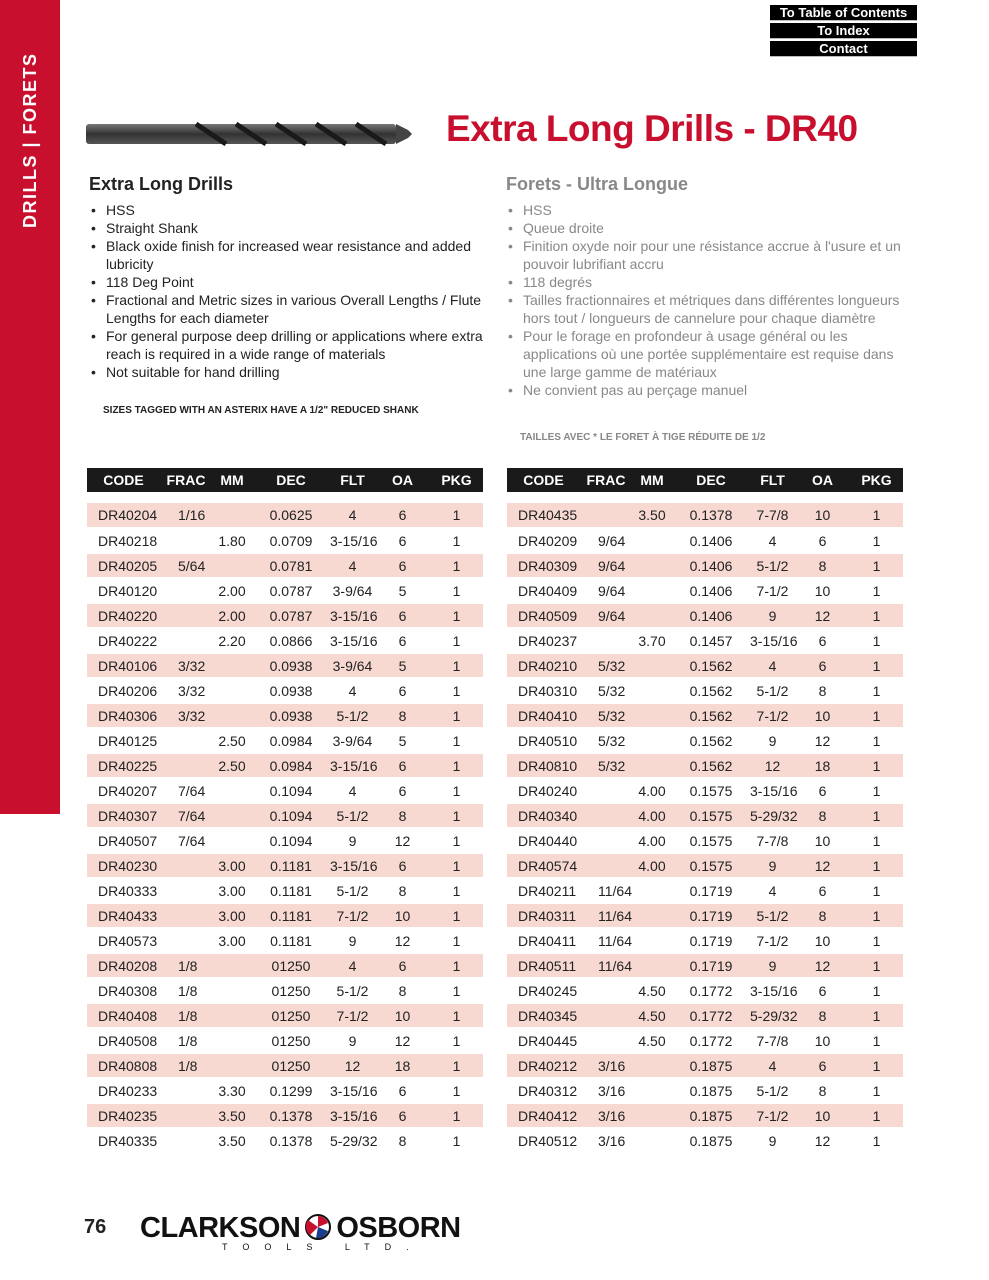 The height and width of the screenshot is (1280, 989). Describe the element at coordinates (543, 841) in the screenshot. I see `cell-code: DR40440` at that location.